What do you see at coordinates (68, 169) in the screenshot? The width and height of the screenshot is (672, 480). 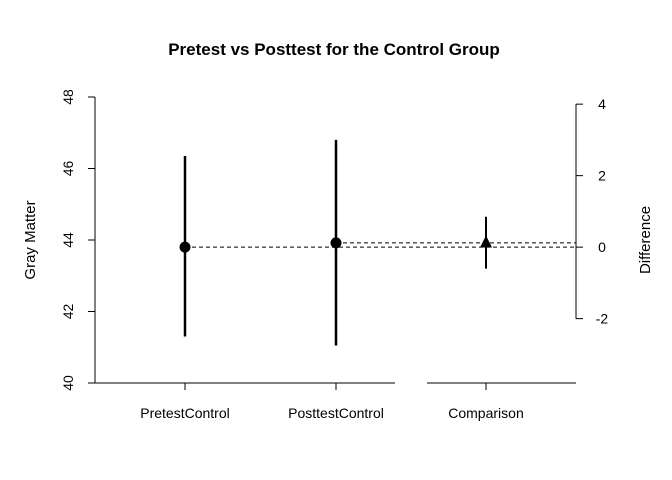 I see `y-tick-label-left: 46` at bounding box center [68, 169].